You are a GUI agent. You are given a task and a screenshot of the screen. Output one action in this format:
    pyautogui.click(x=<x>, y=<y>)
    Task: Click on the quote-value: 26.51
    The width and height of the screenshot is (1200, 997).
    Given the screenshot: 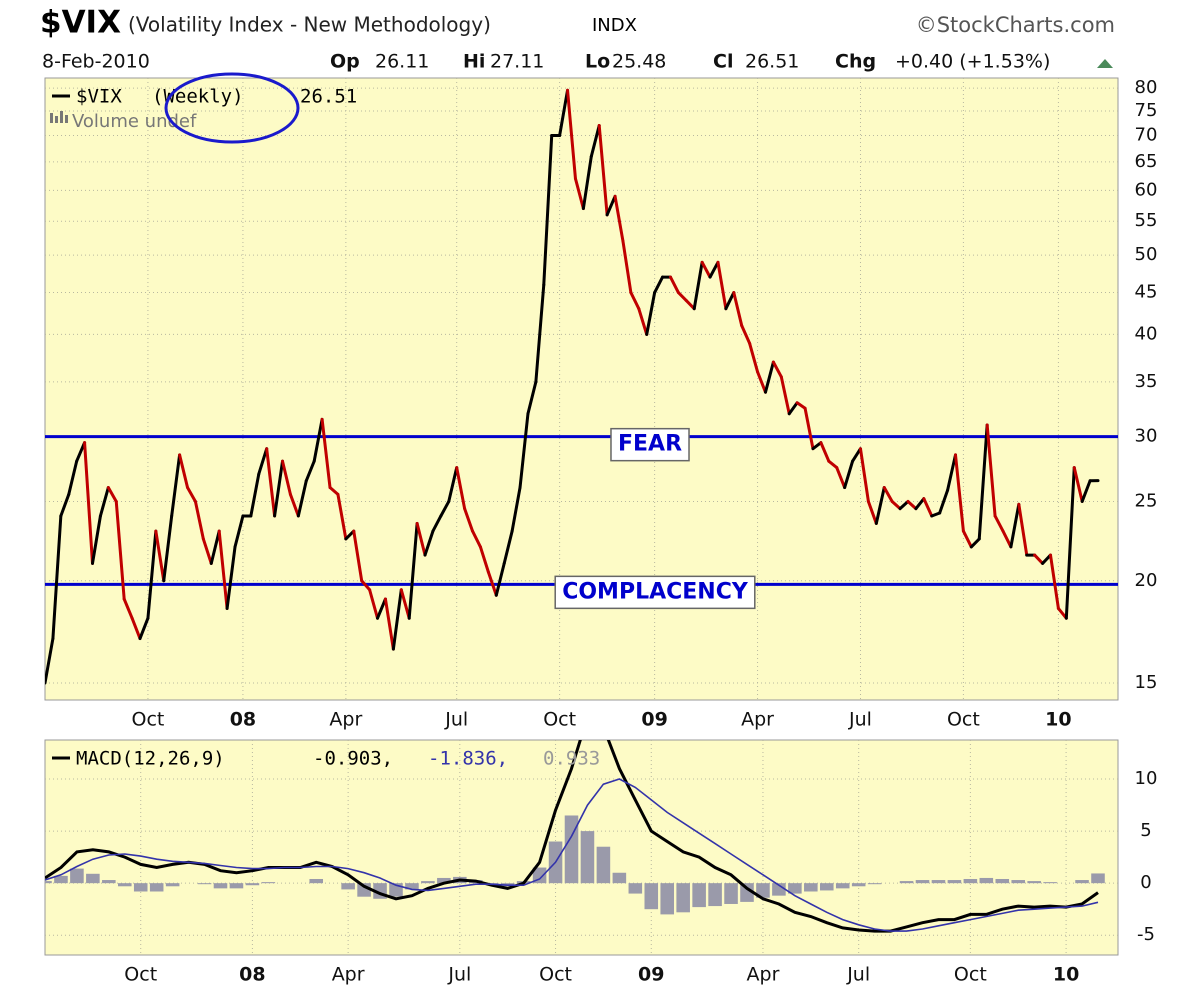 What is the action you would take?
    pyautogui.click(x=772, y=62)
    